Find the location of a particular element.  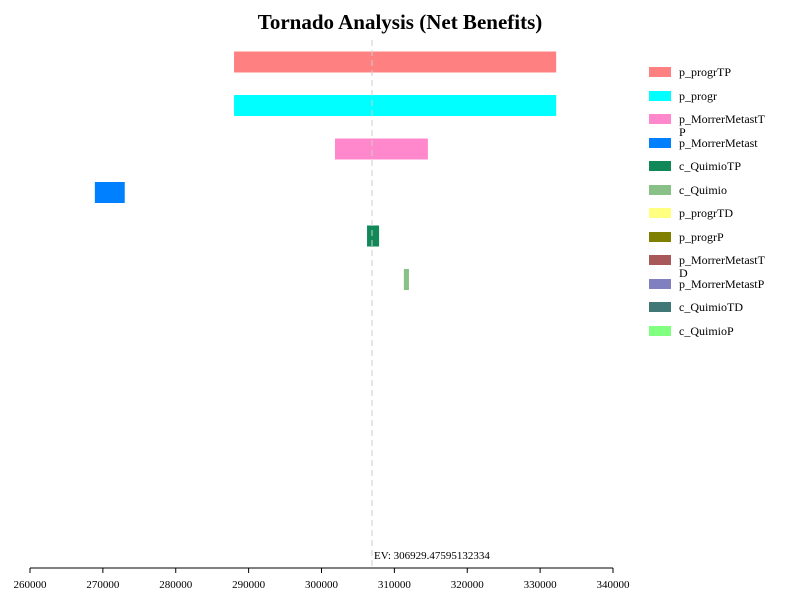

x-tick-label: 310000 is located at coordinates (395, 585).